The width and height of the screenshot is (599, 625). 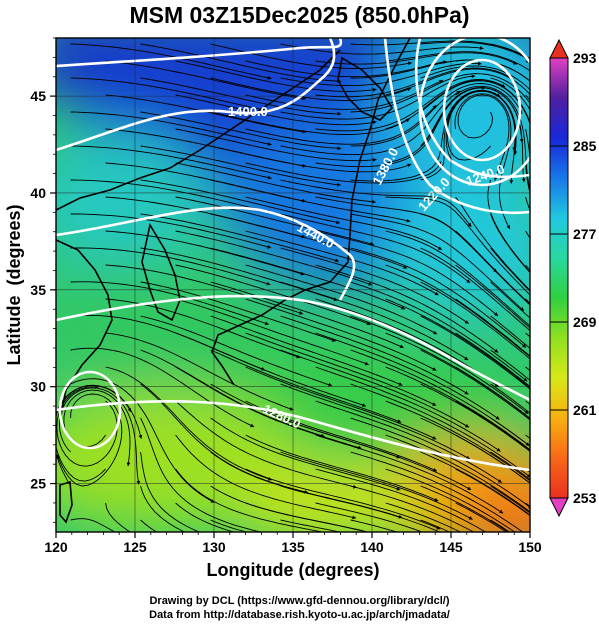 What do you see at coordinates (38, 96) in the screenshot?
I see `y-tick-label: 45` at bounding box center [38, 96].